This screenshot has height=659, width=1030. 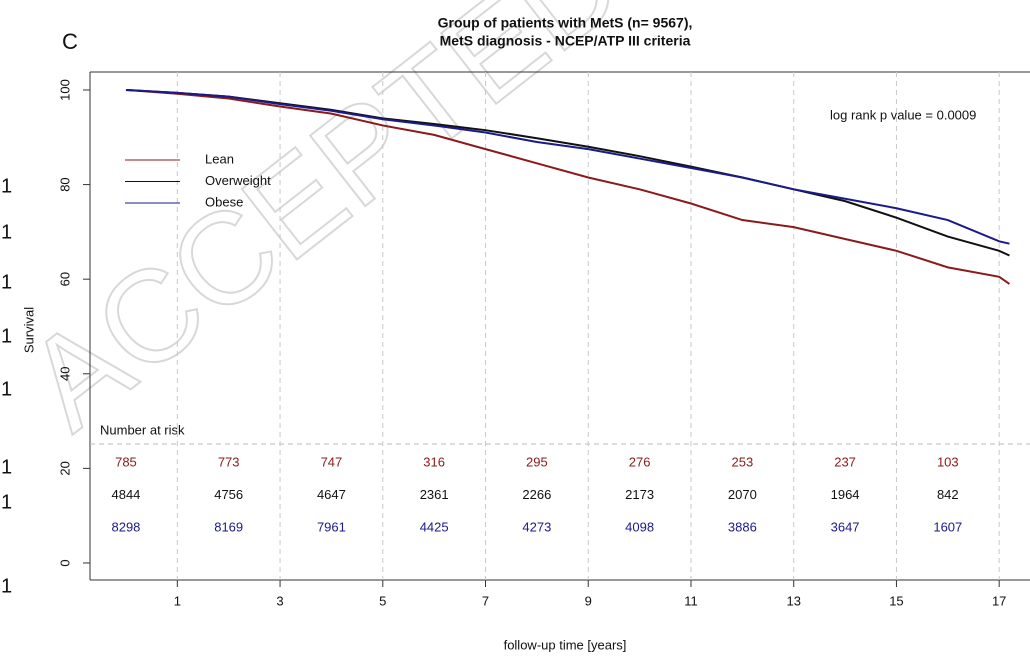 What do you see at coordinates (331, 494) in the screenshot?
I see `risk-count: 4647` at bounding box center [331, 494].